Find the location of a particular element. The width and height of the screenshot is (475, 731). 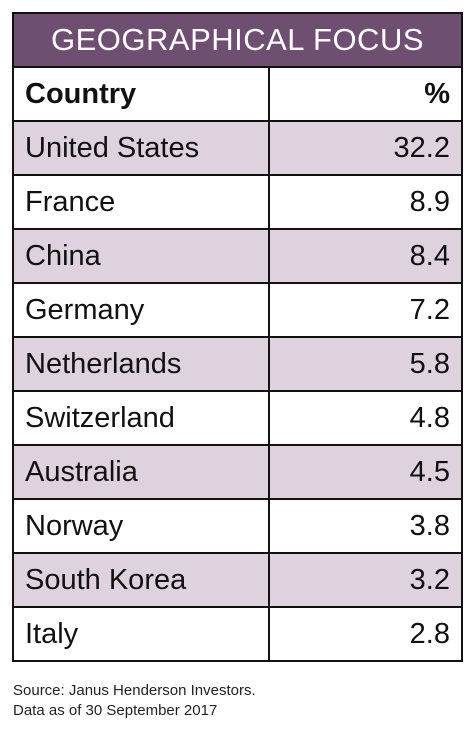

country-cell: United States is located at coordinates (142, 148).